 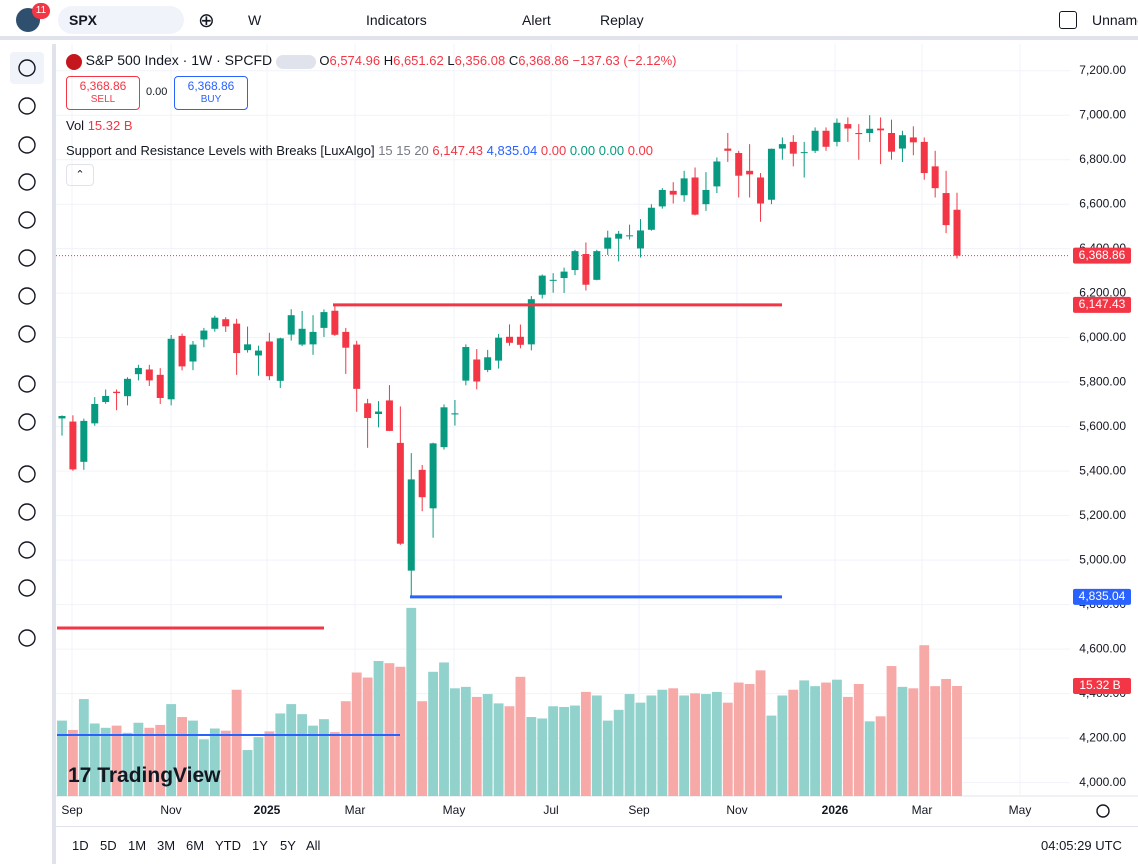 What do you see at coordinates (27, 68) in the screenshot?
I see `tool-cursor` at bounding box center [27, 68].